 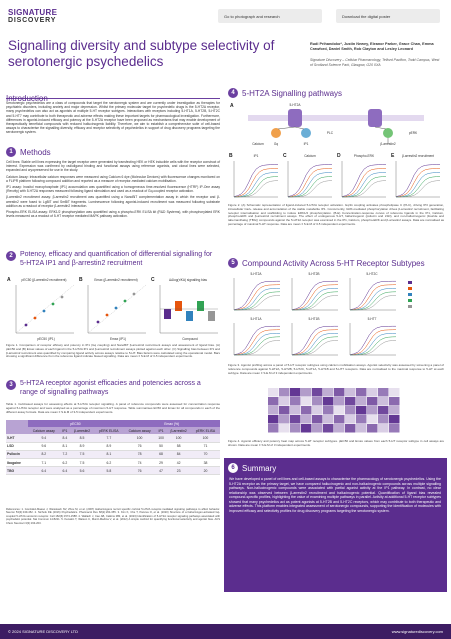 I want to click on table-cell: Psilocin, so click(x=17, y=454).